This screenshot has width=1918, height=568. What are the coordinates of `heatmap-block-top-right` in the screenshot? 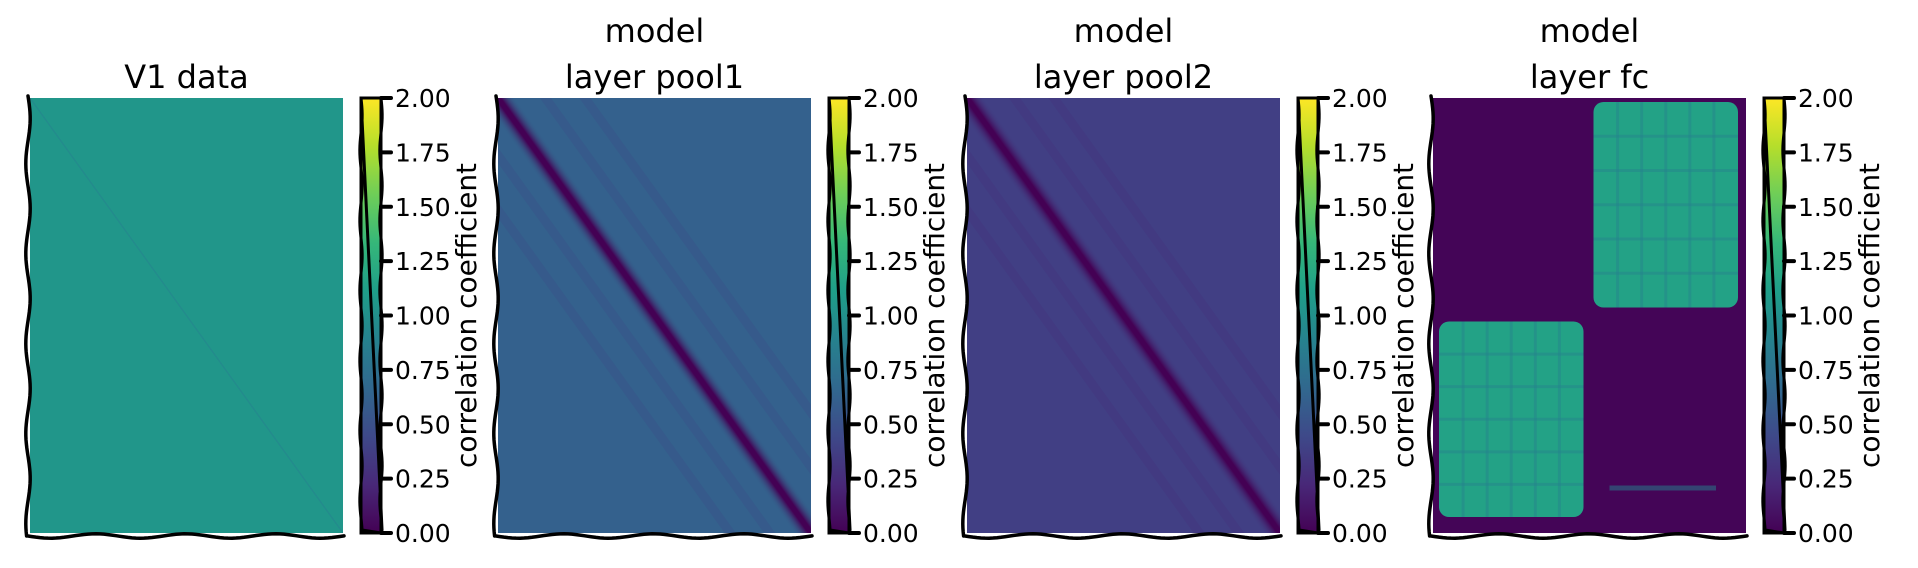 It's located at (1665, 205).